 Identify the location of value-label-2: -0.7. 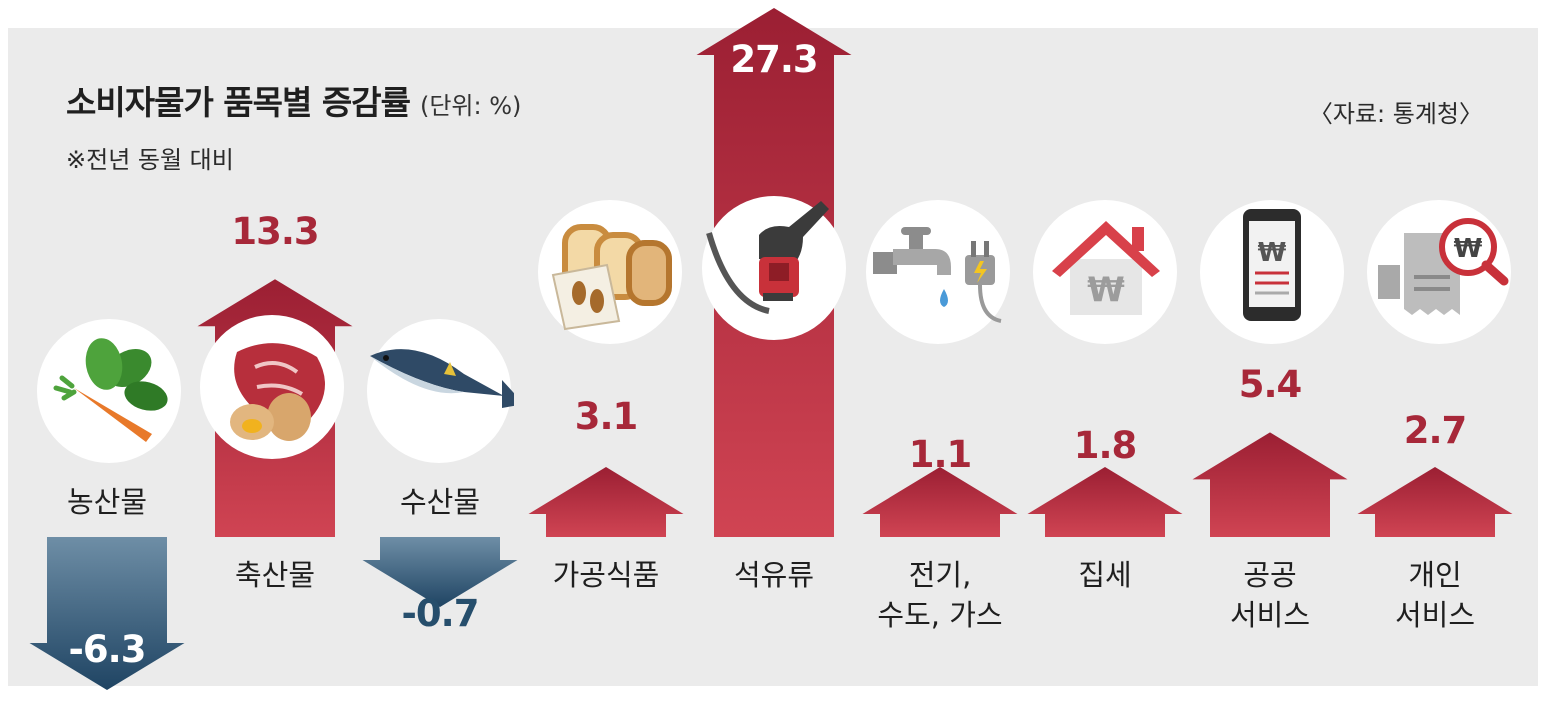
(440, 613).